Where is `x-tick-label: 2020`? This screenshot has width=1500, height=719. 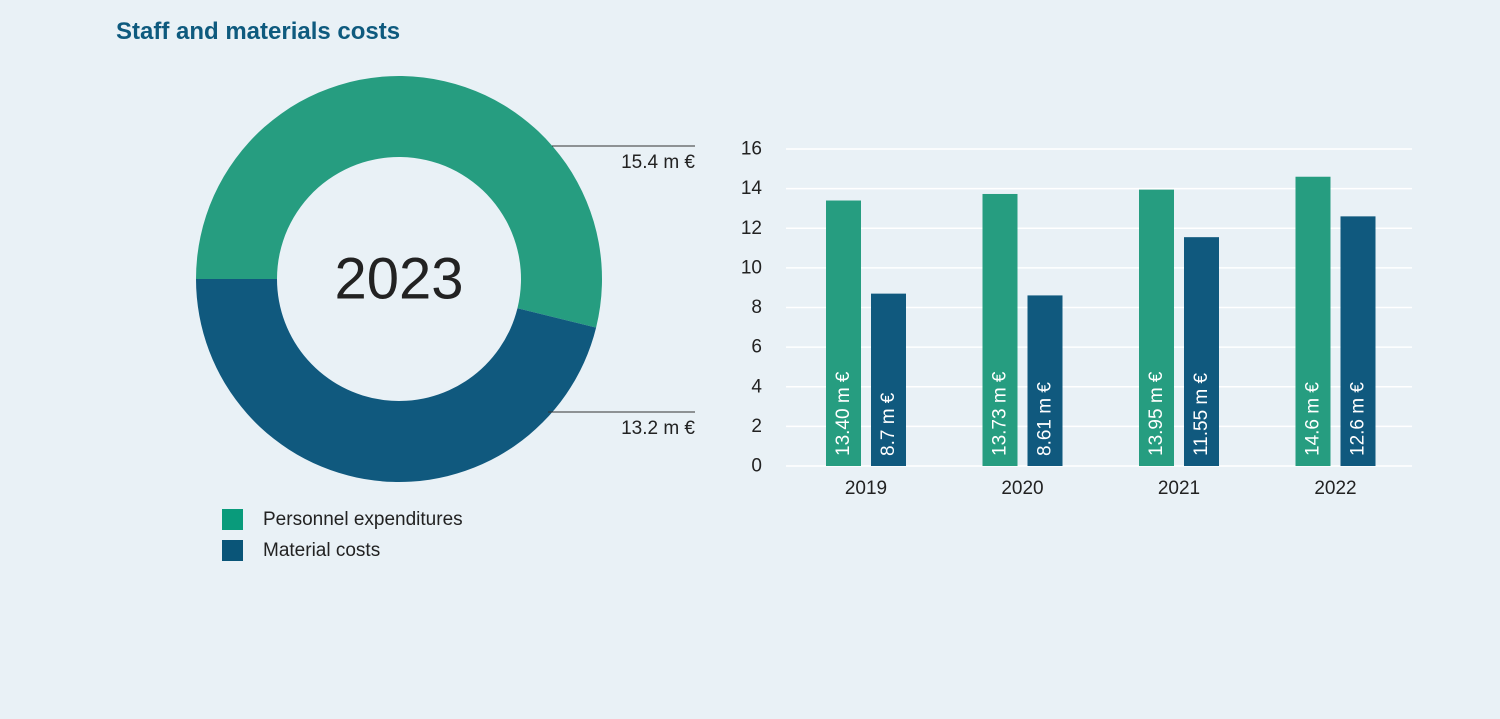 x-tick-label: 2020 is located at coordinates (1022, 488).